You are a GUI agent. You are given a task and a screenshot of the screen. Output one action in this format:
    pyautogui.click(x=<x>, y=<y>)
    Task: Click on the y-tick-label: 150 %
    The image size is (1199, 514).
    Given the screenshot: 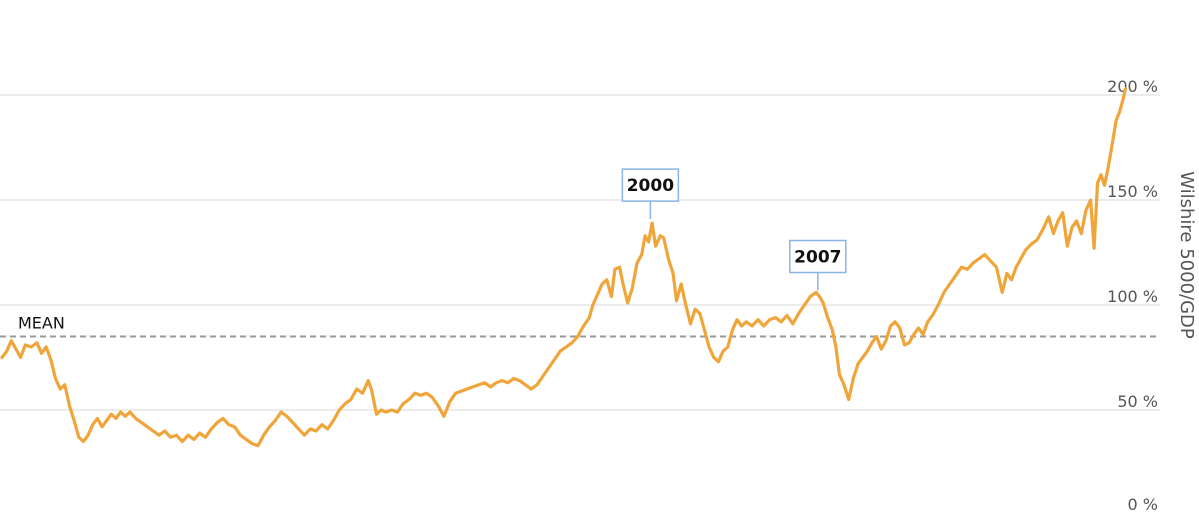 What is the action you would take?
    pyautogui.click(x=1132, y=191)
    